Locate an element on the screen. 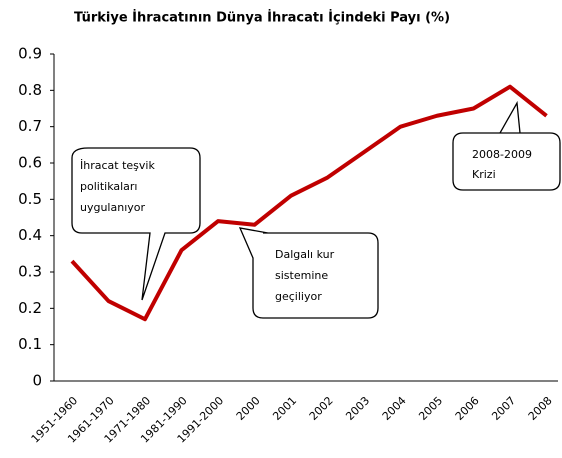  y-tick-label: 0.6 is located at coordinates (30, 163).